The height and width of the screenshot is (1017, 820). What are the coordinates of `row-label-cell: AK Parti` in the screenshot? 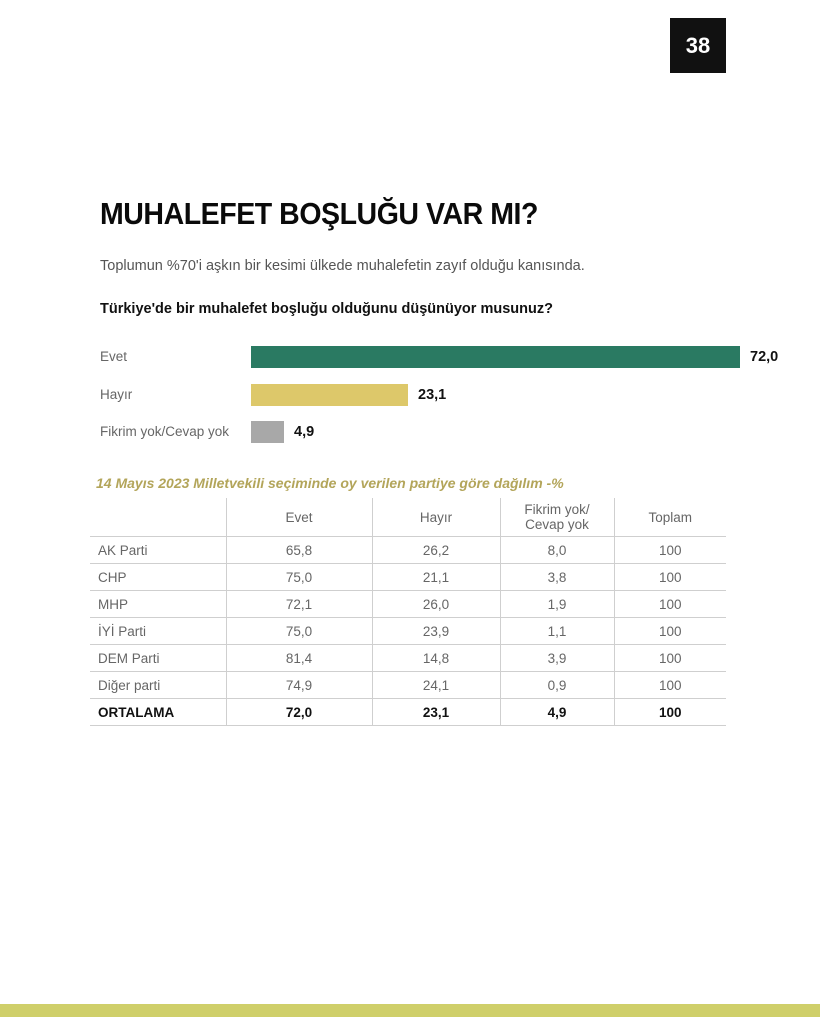 It's located at (158, 550).